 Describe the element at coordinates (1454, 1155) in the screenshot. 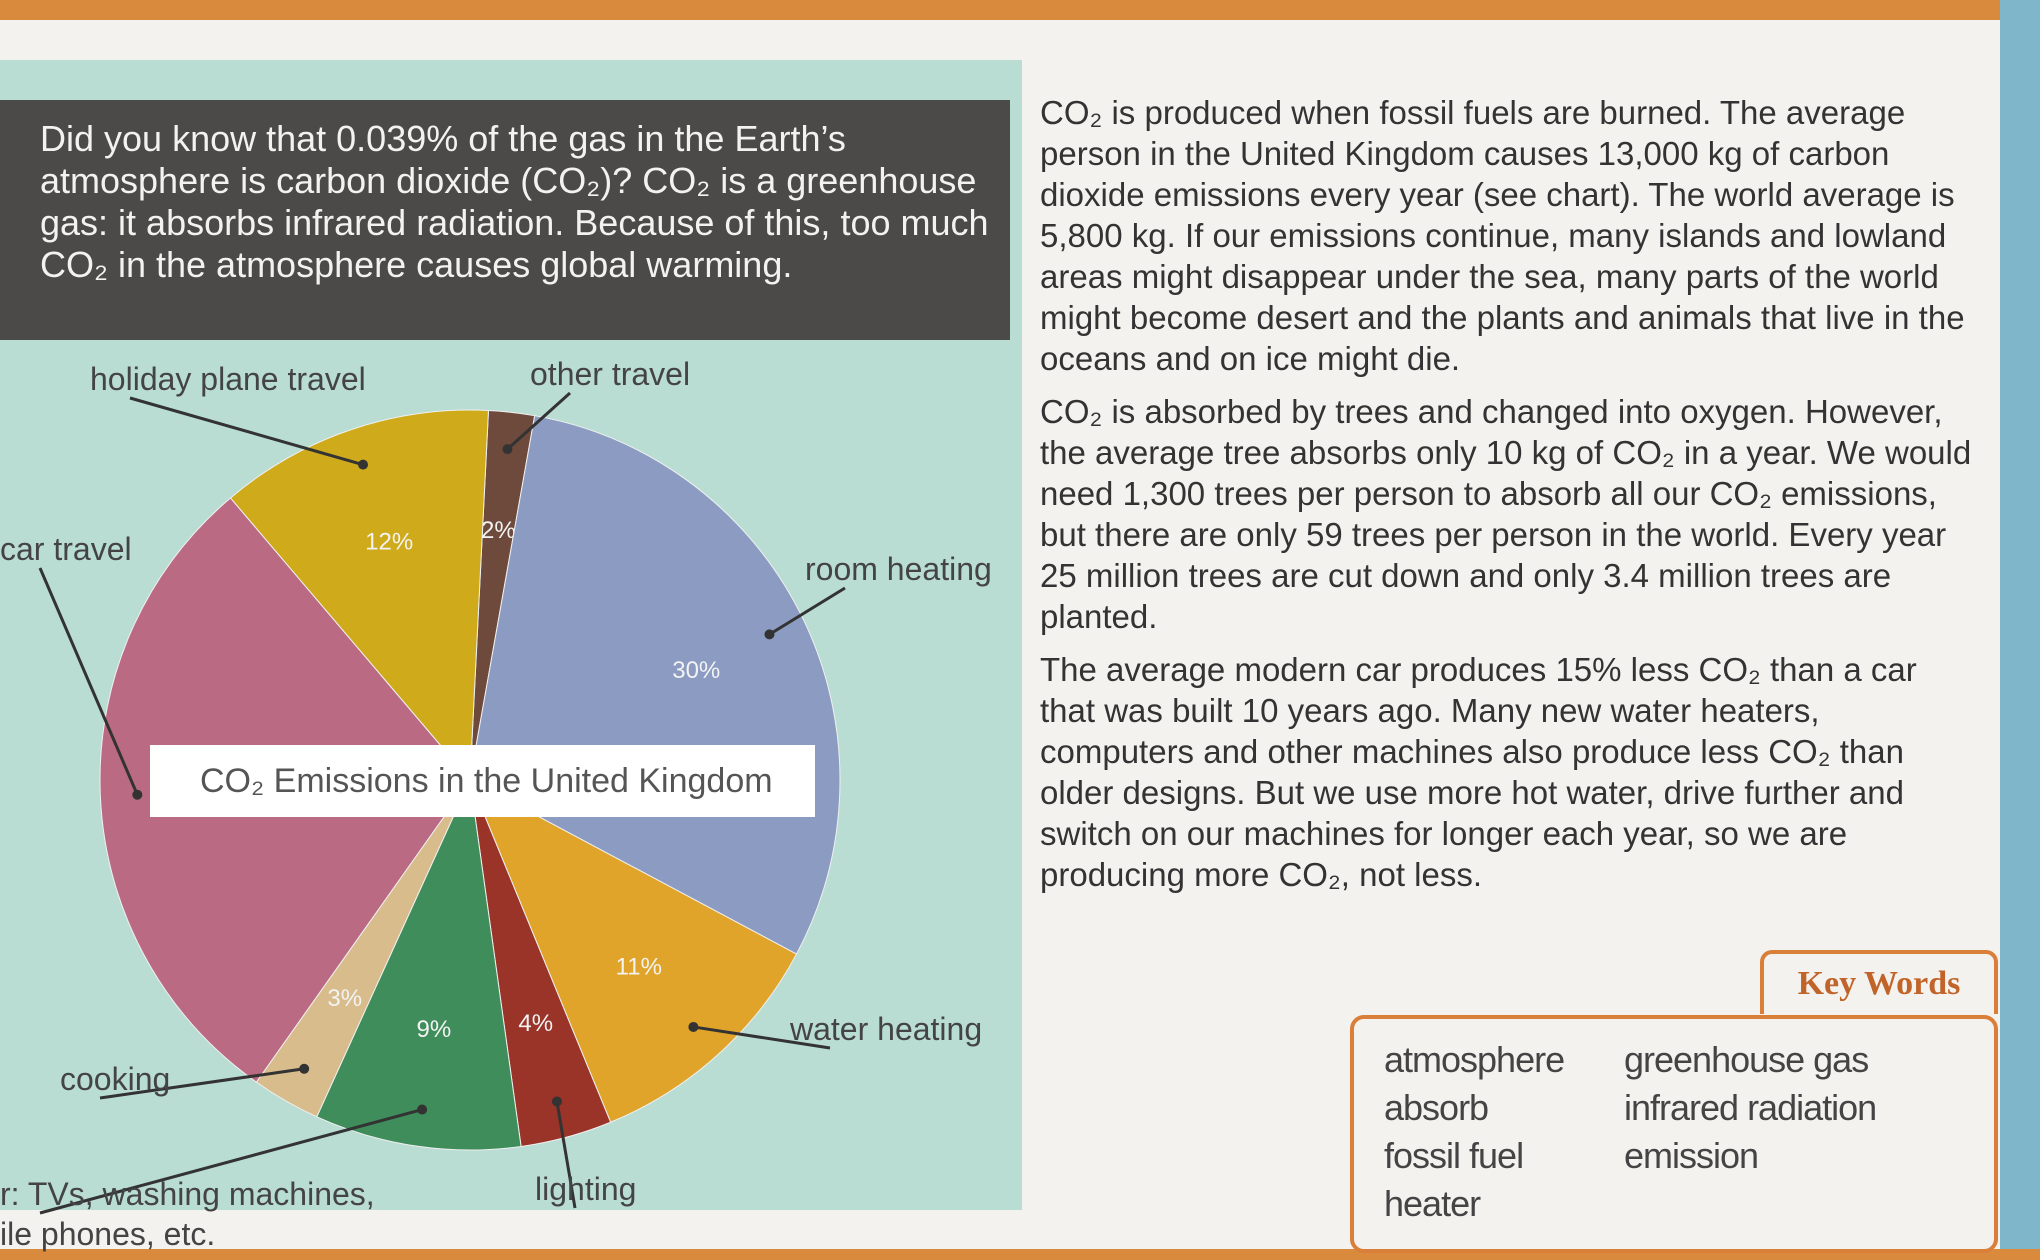

I see `key-word: fossil fuel` at that location.